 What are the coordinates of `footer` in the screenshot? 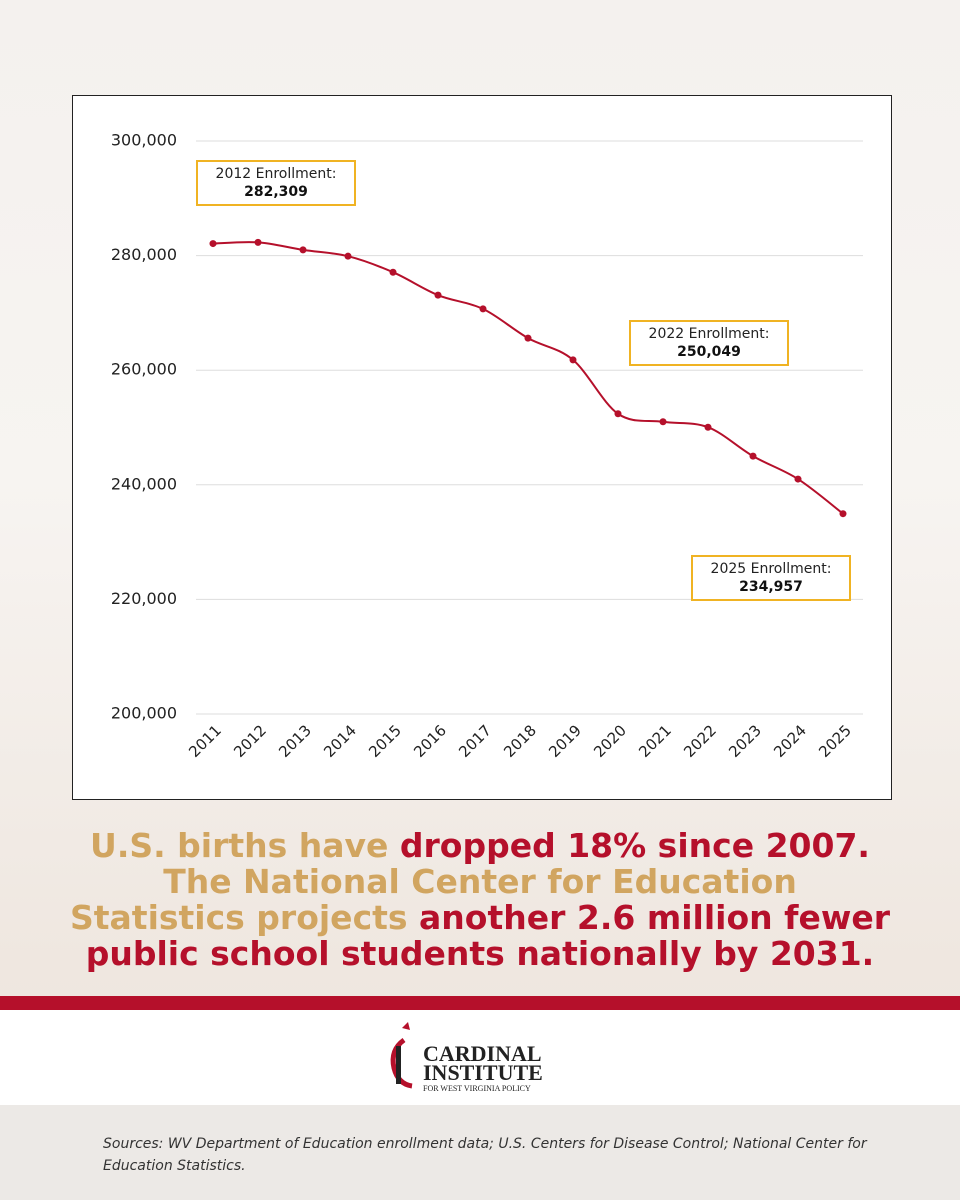 It's located at (480, 1152).